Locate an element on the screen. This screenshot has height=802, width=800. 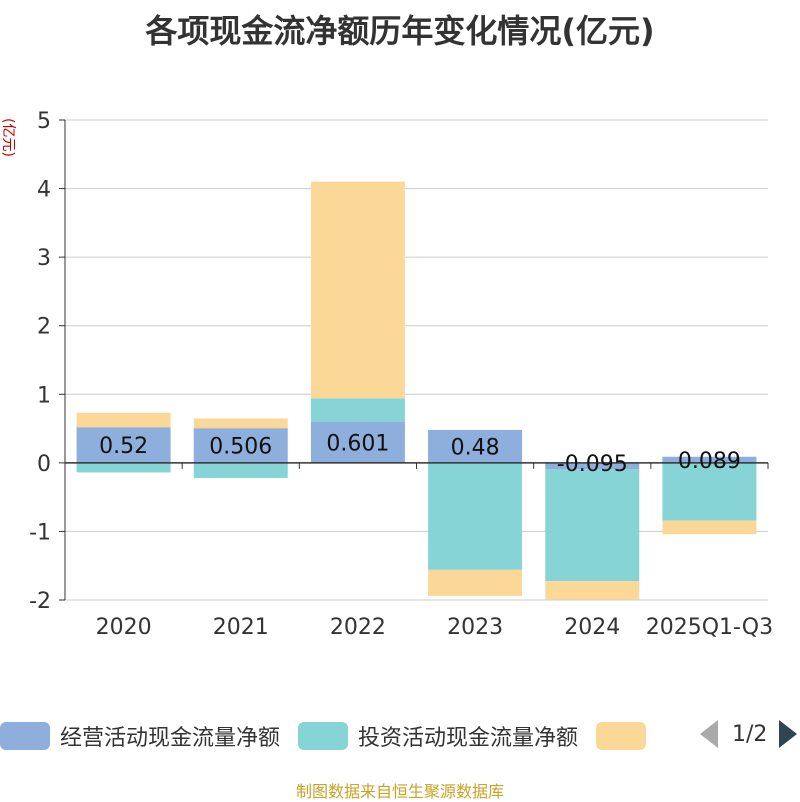
y-tick-label: 1 is located at coordinates (44, 395).